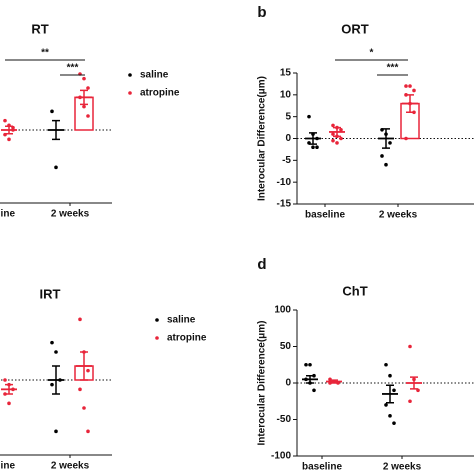 This screenshot has width=474, height=474. What do you see at coordinates (282, 310) in the screenshot?
I see `y-tick-label: 100` at bounding box center [282, 310].